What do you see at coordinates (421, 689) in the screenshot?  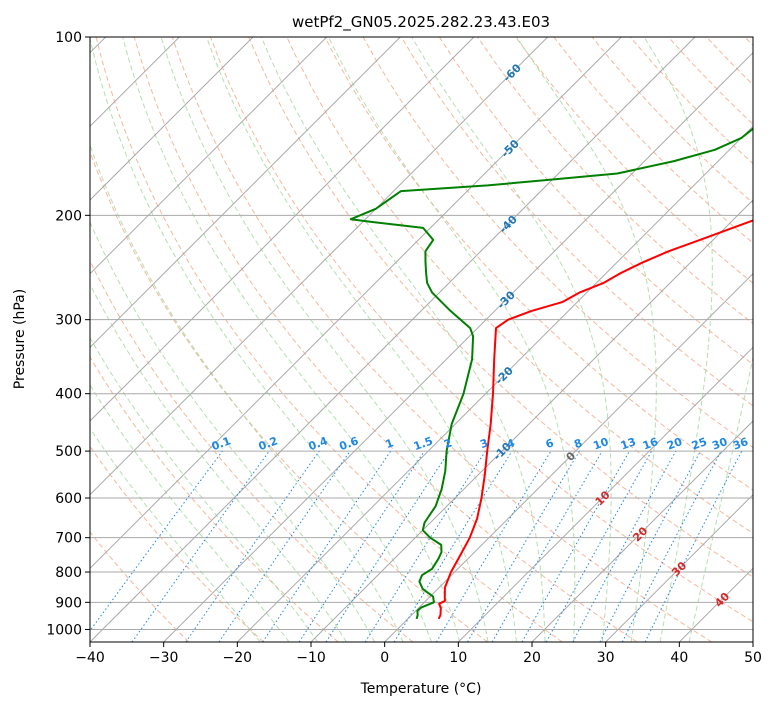 I see `x-axis-label: Temperature (°C)` at bounding box center [421, 689].